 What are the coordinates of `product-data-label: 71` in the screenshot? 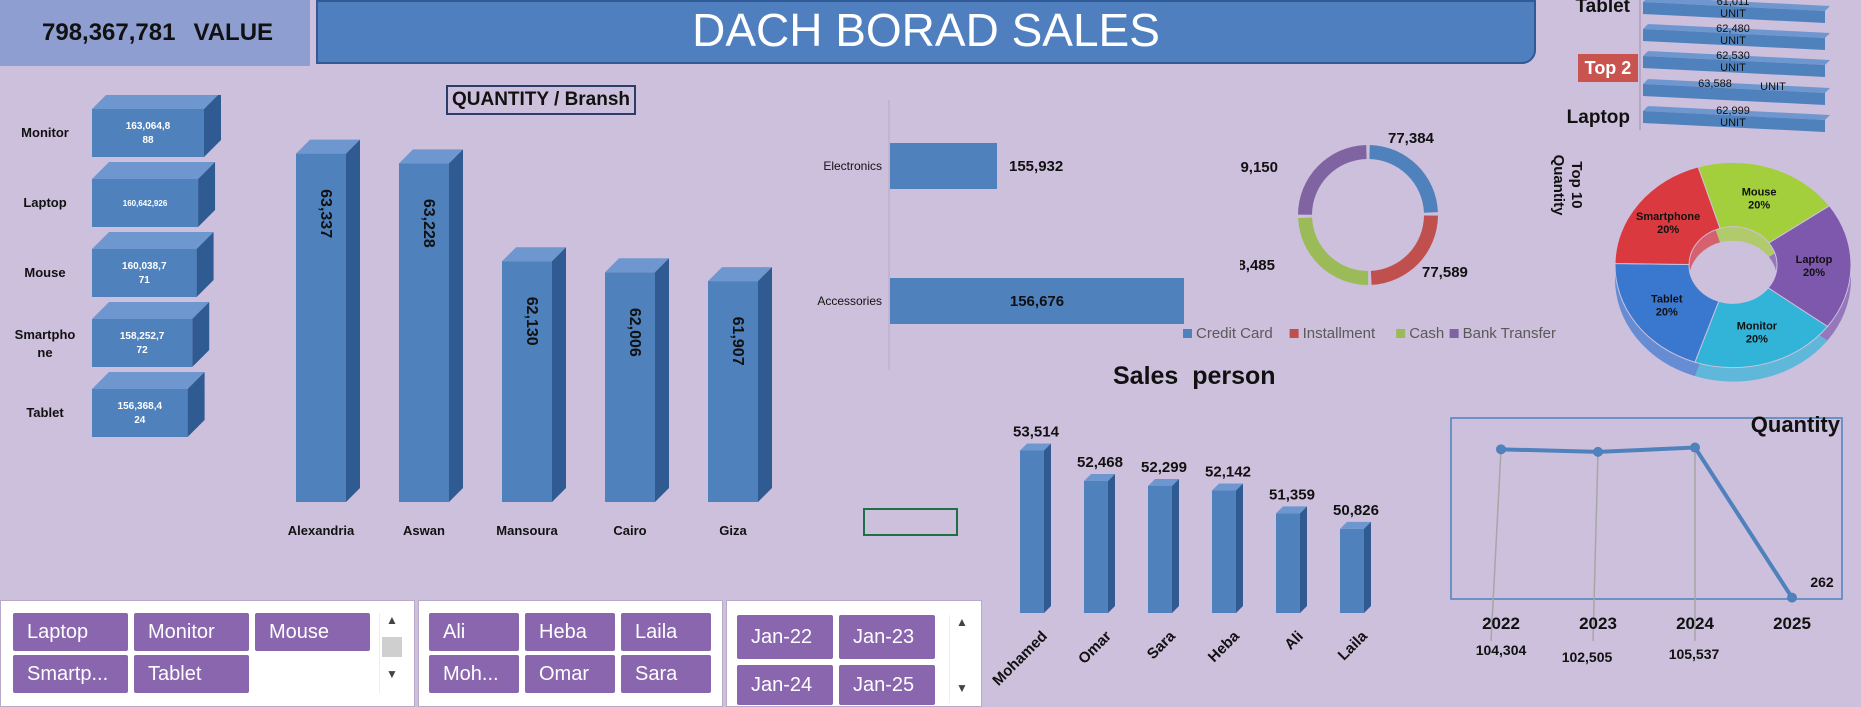 It's located at (145, 280).